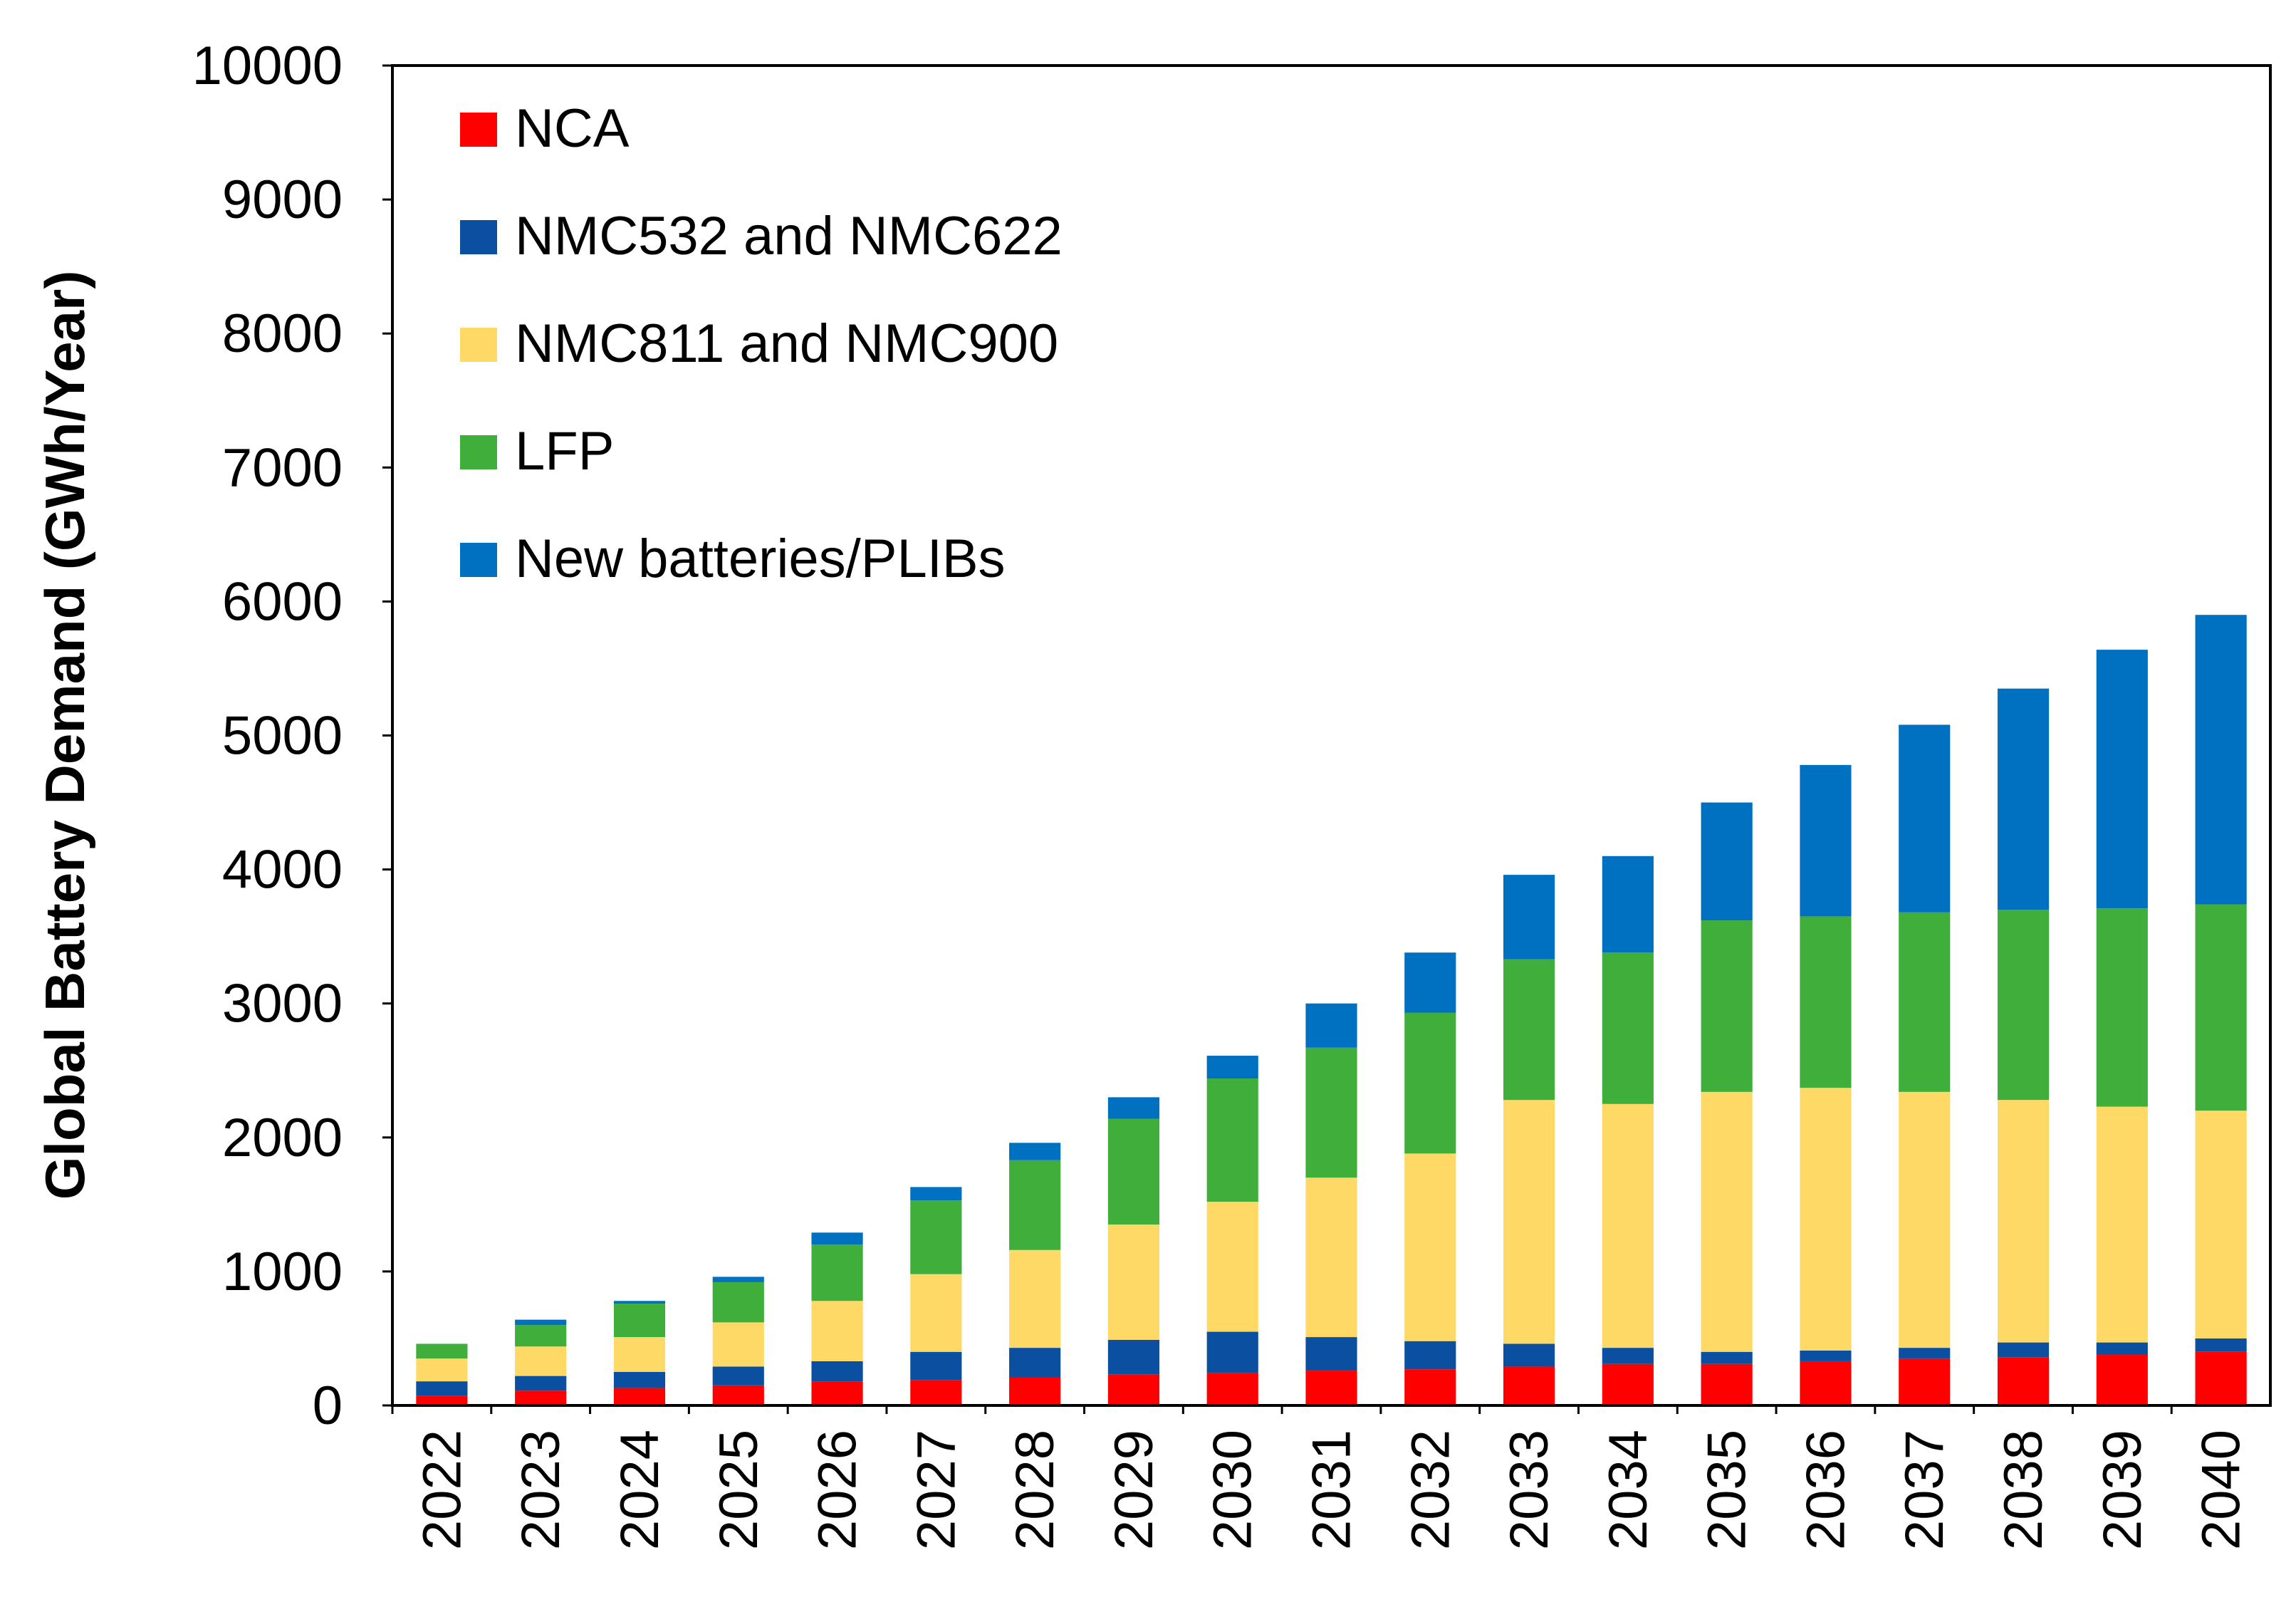 Image resolution: width=2296 pixels, height=1617 pixels. Describe the element at coordinates (2122, 1490) in the screenshot. I see `x-tick-label-2039: 2039` at that location.